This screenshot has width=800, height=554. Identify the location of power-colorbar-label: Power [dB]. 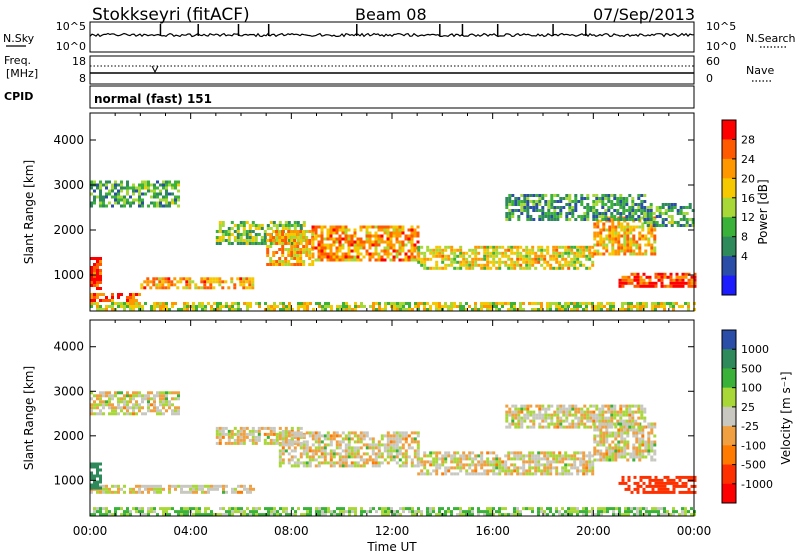
(763, 211).